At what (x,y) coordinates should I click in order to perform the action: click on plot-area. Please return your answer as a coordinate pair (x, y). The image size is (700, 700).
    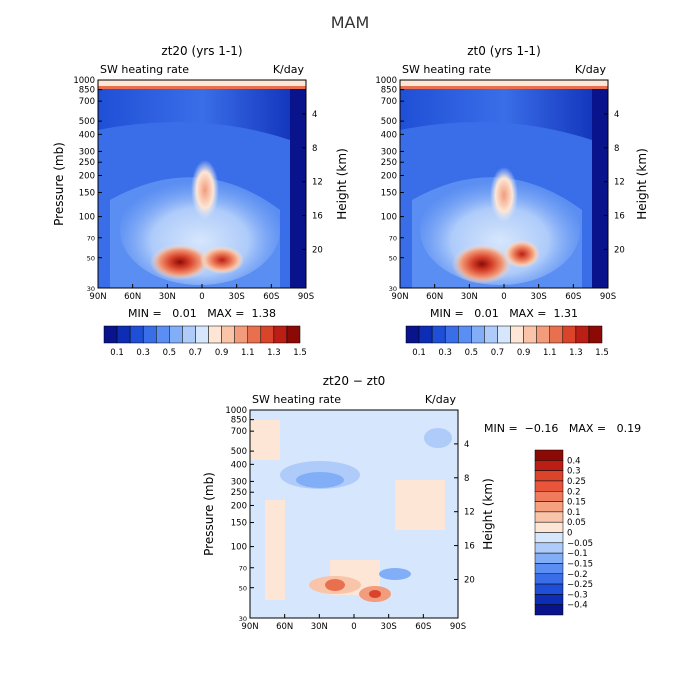
    Looking at the image, I should click on (504, 184).